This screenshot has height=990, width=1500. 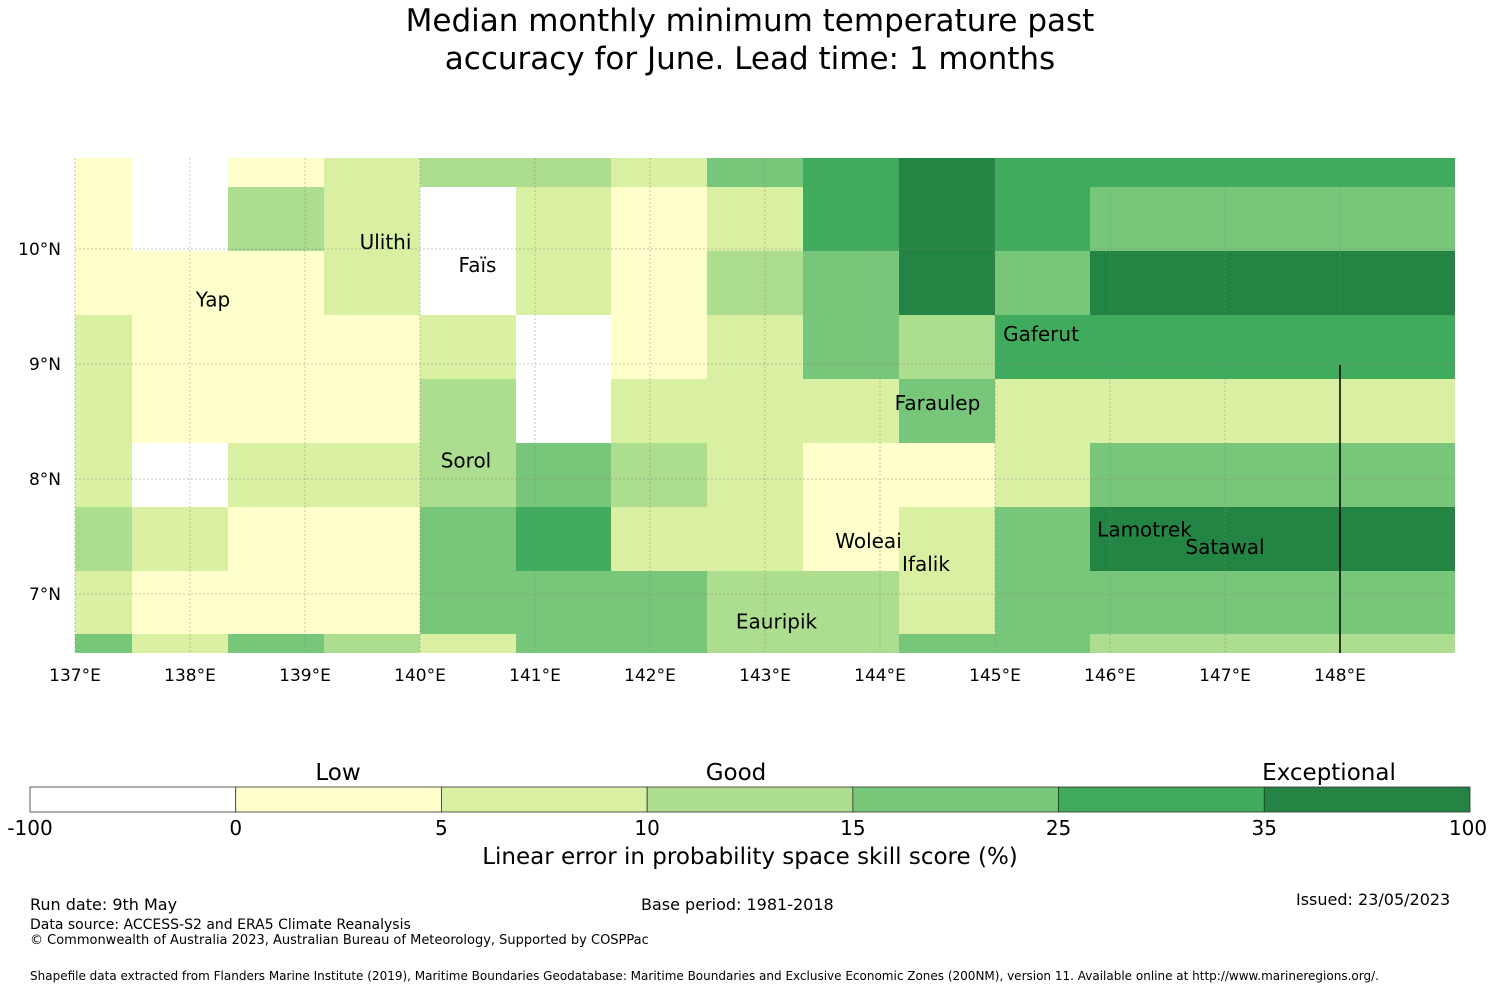 What do you see at coordinates (995, 676) in the screenshot?
I see `longitude-label: 145°E` at bounding box center [995, 676].